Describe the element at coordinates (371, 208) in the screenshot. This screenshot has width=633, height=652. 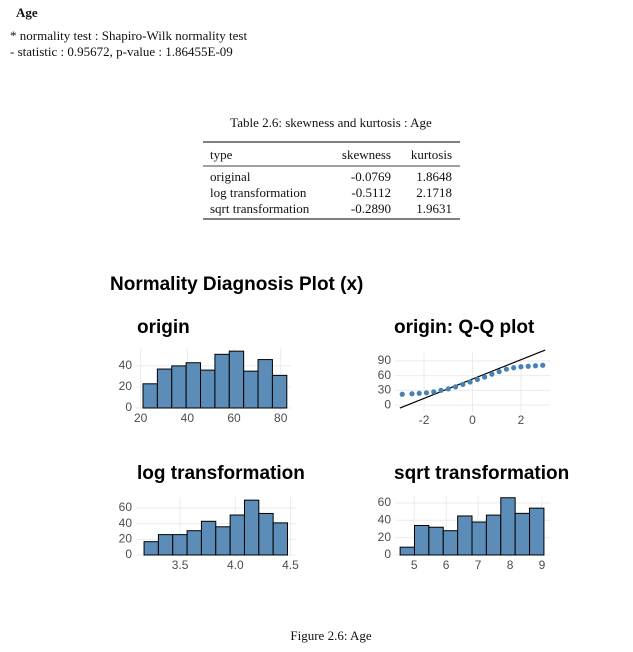
I see `table-cell: -0.2890` at that location.